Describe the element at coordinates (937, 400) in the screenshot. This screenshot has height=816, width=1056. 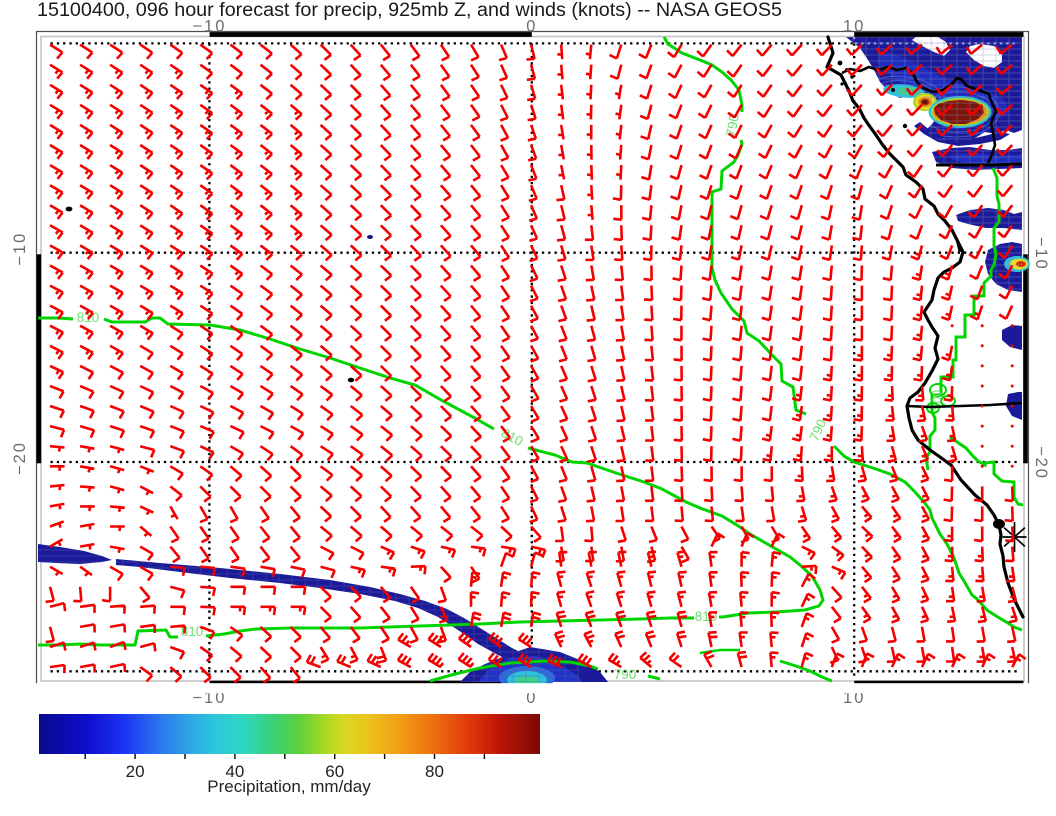
I see `svg-text: 800` at that location.